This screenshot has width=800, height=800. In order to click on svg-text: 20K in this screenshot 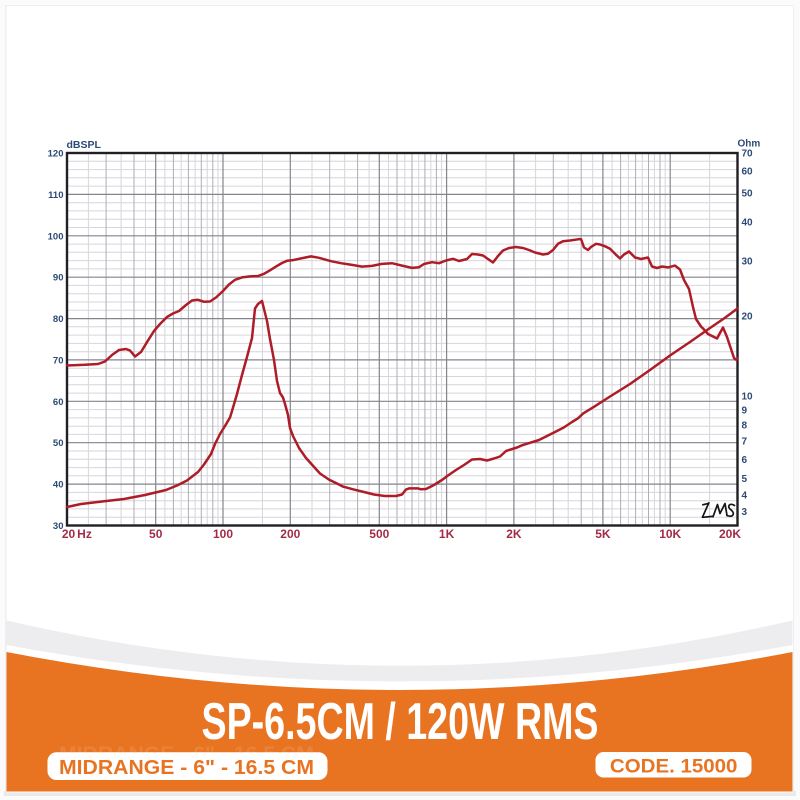, I will do `click(730, 534)`.